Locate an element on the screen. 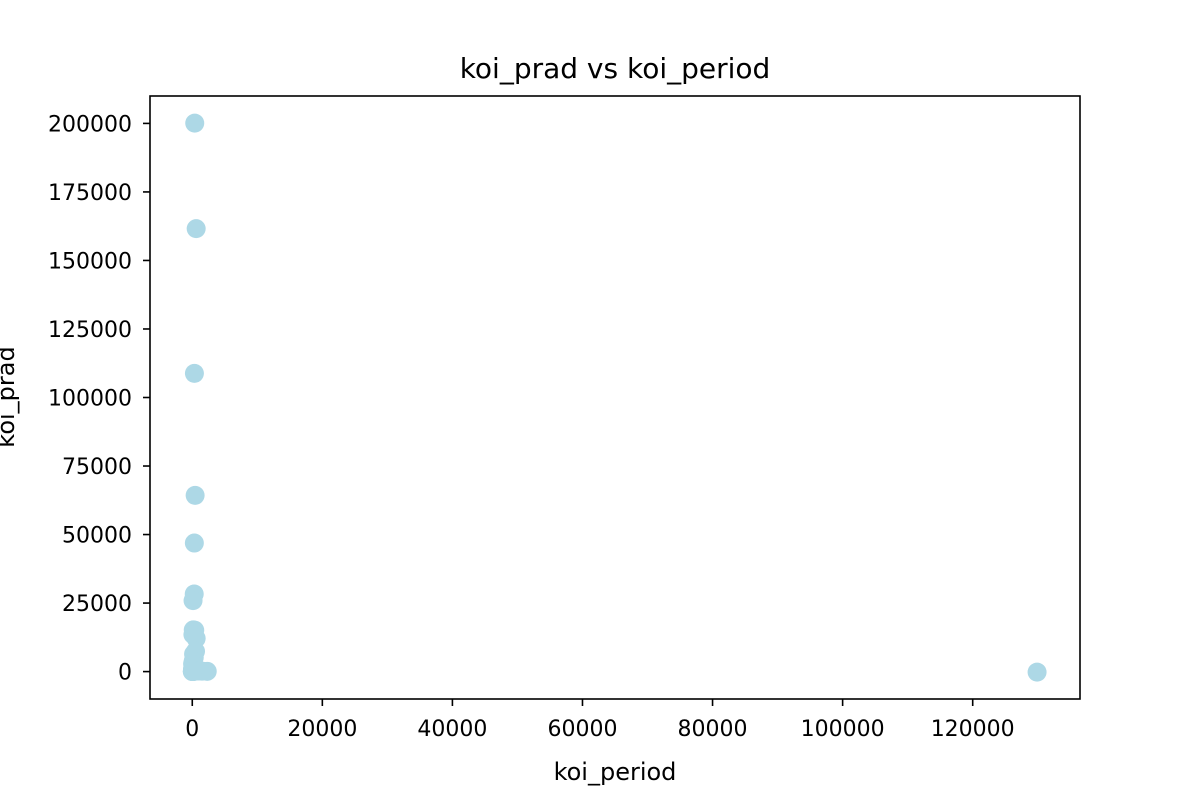 The width and height of the screenshot is (1200, 800). x-tick-label: 100000 is located at coordinates (843, 729).